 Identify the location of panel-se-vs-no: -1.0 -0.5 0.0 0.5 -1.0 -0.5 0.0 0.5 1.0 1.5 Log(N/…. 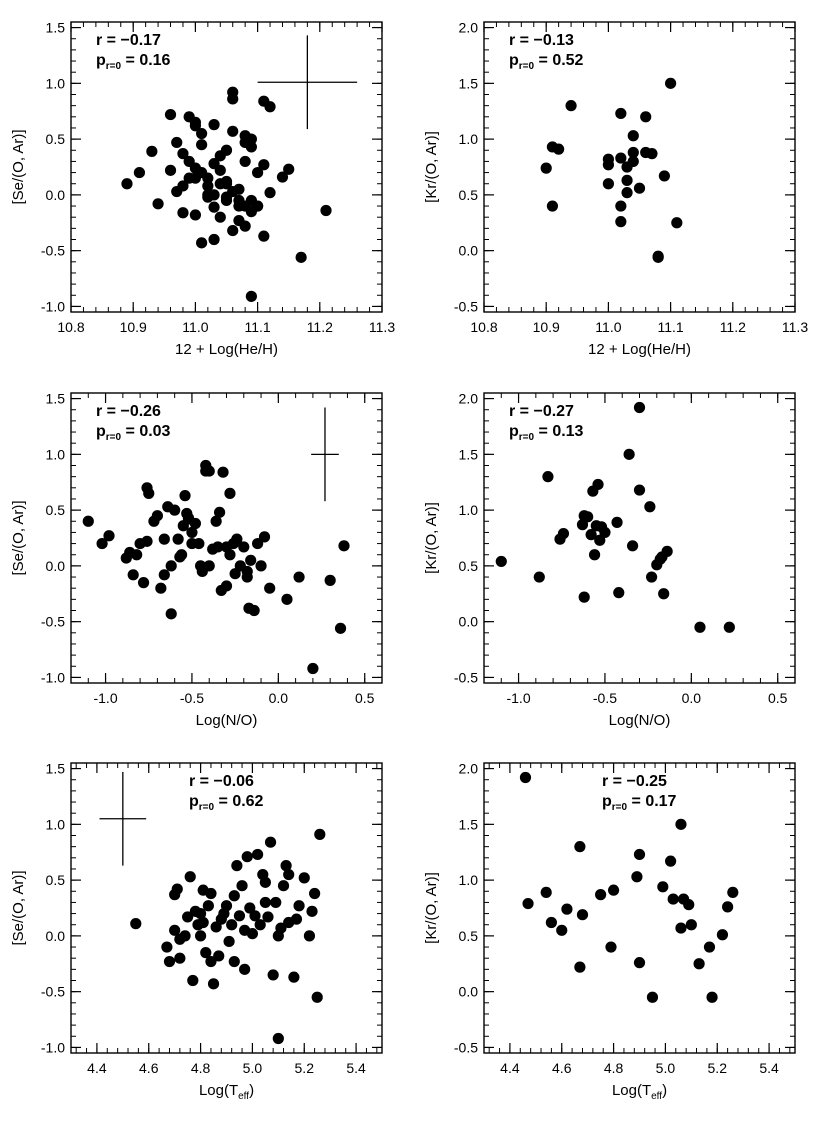
(196, 560).